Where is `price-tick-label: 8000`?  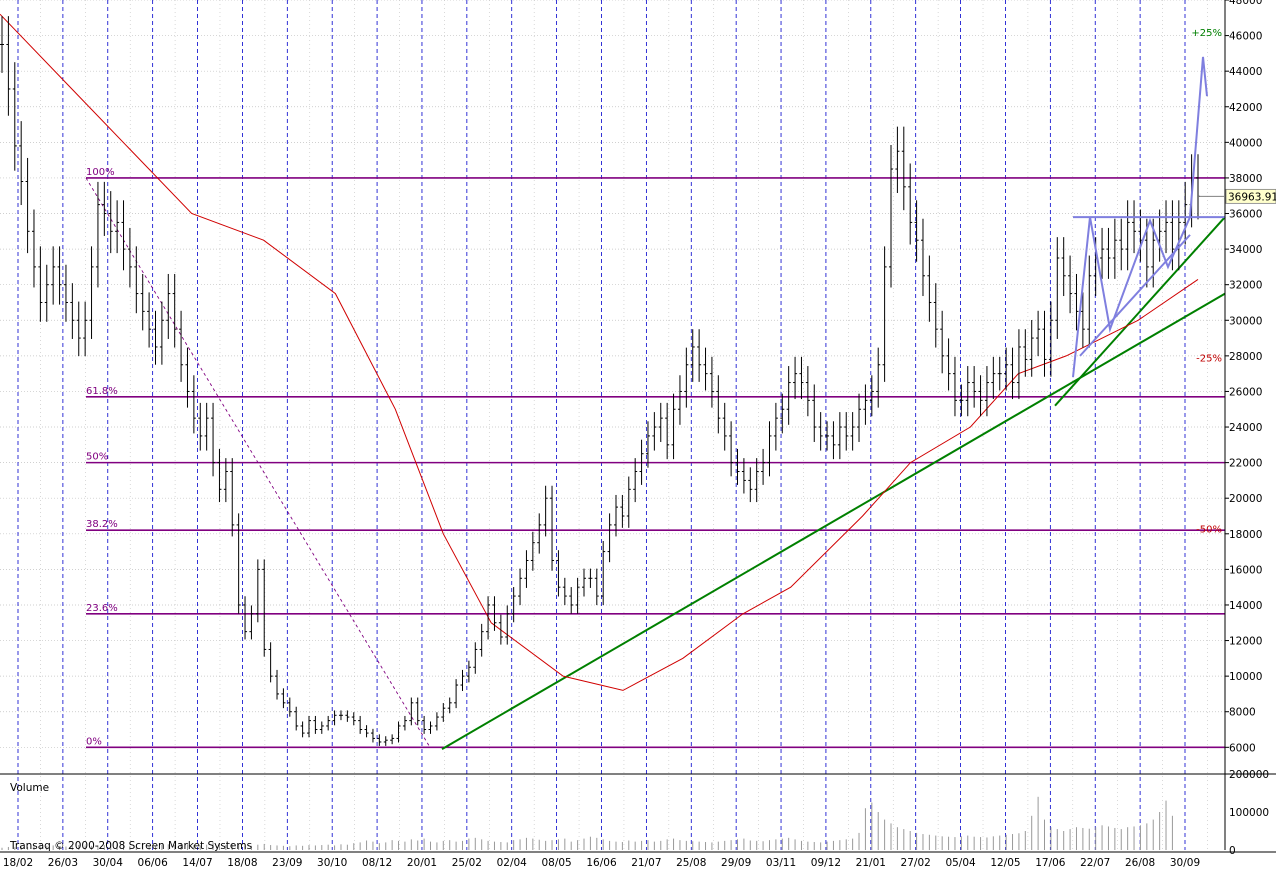 price-tick-label: 8000 is located at coordinates (1242, 713).